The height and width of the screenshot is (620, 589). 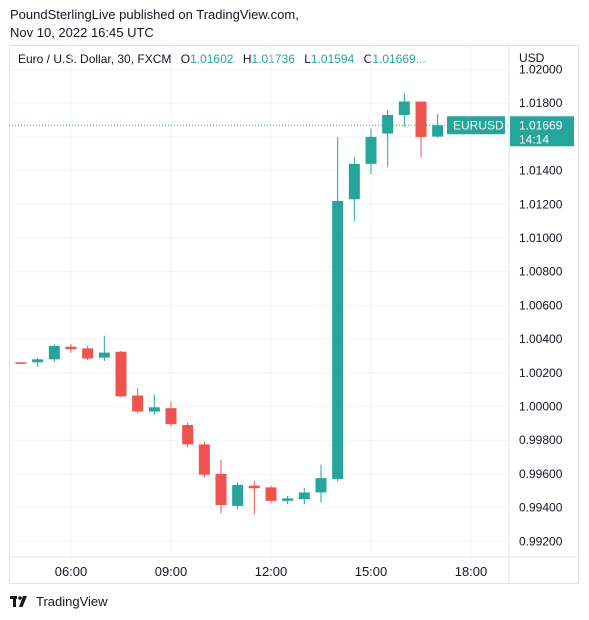 I want to click on price-tick-label: 1.00600, so click(x=541, y=305).